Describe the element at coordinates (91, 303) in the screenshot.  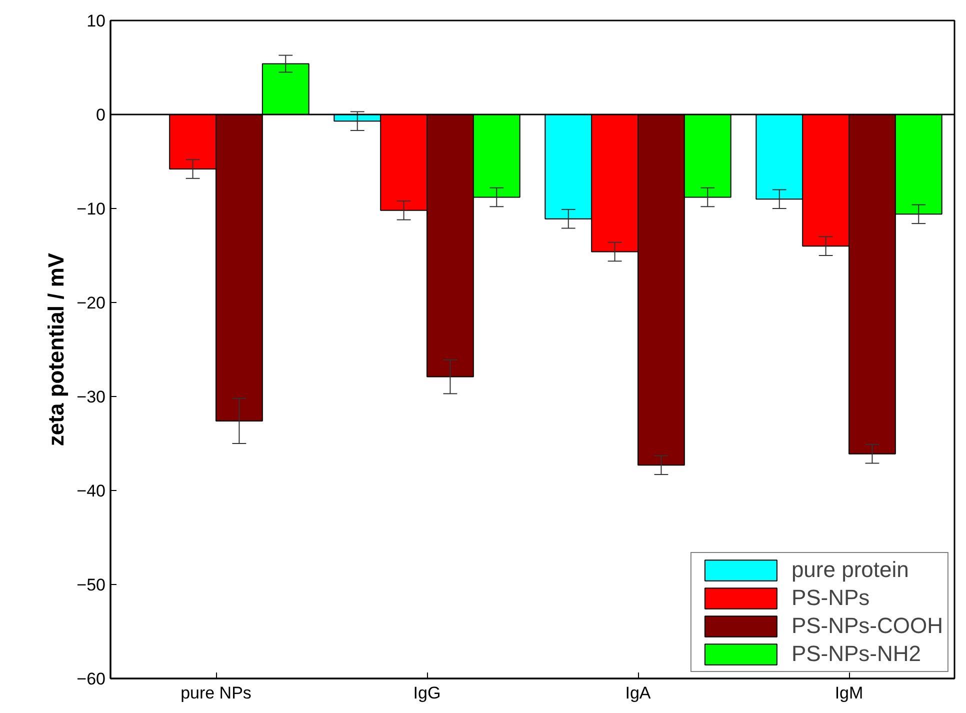
I see `y-tick-label: −20` at that location.